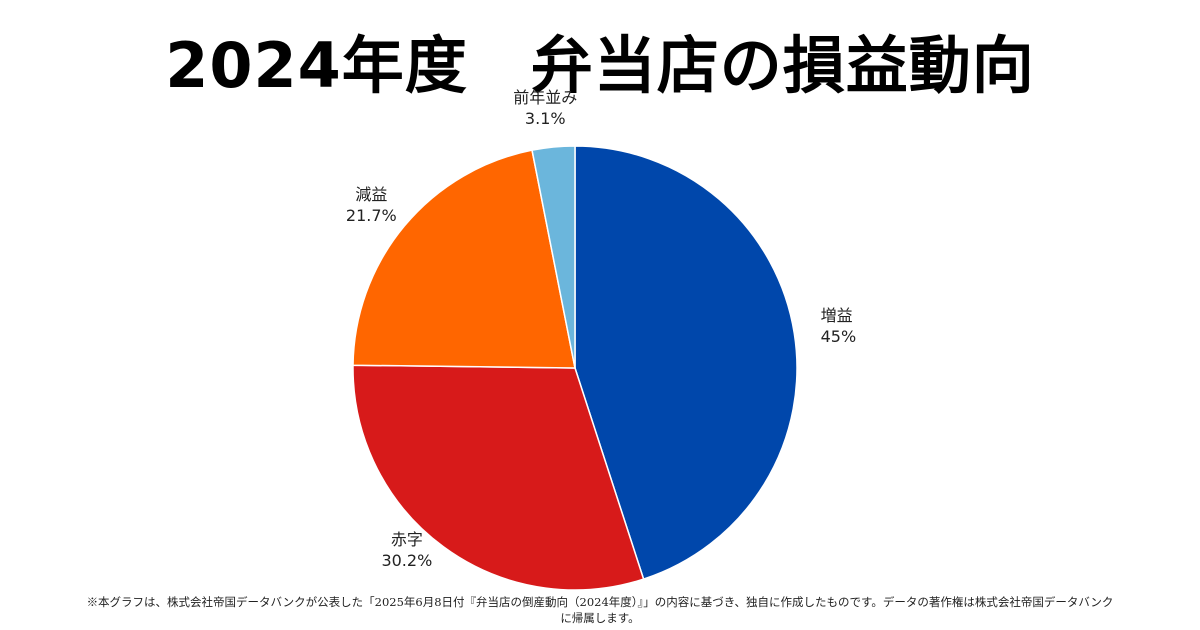  I want to click on slice-category-label-1: 増益, so click(837, 315).